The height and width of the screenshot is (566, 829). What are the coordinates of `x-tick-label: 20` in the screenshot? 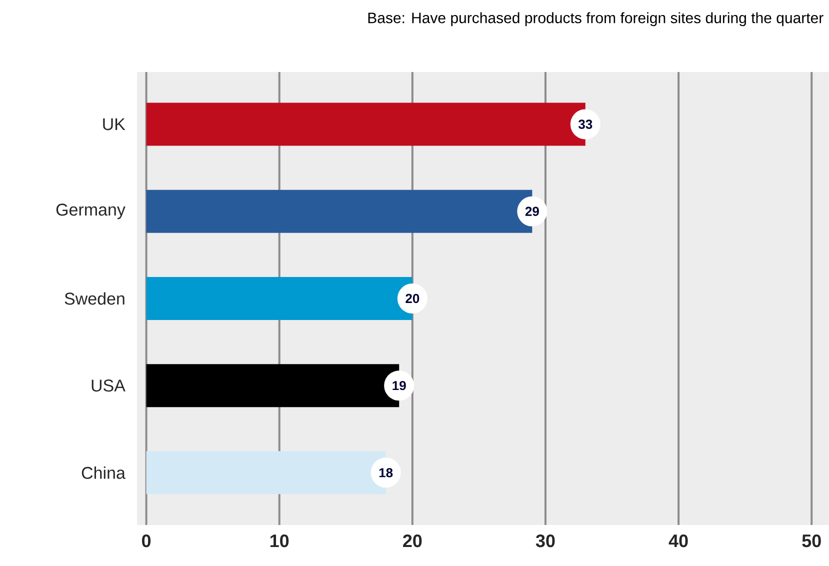 It's located at (412, 541).